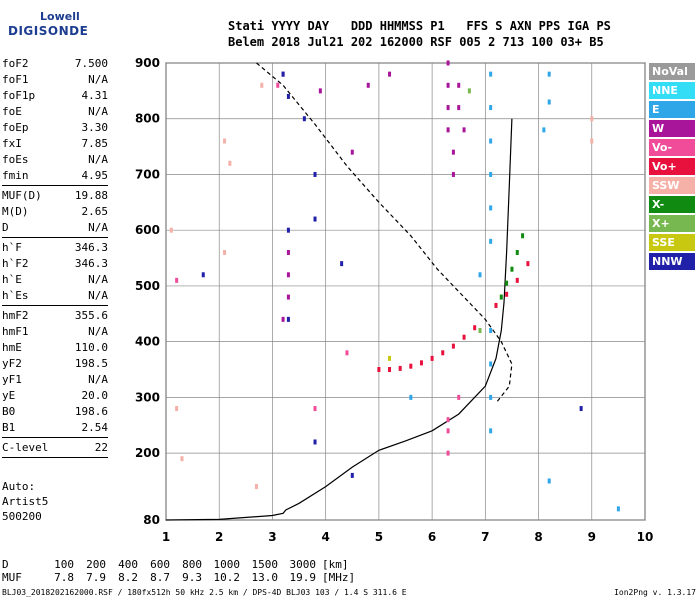  I want to click on x-tick-label: 1, so click(166, 537).